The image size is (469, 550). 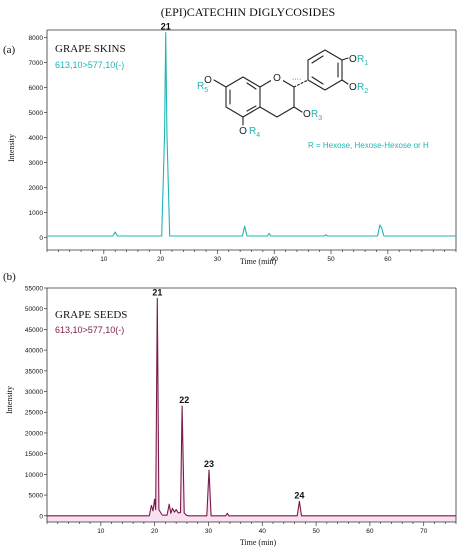 What do you see at coordinates (36, 63) in the screenshot?
I see `y-tick-label: 7000` at bounding box center [36, 63].